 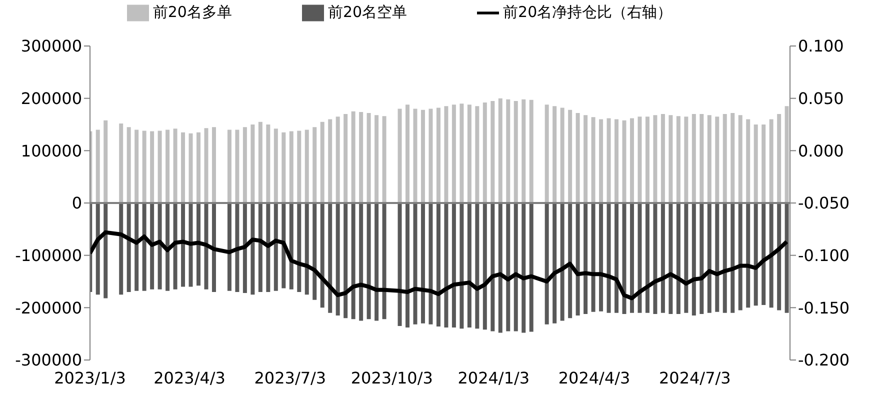 I want to click on y2-tick-label: -0.100, so click(x=824, y=256).